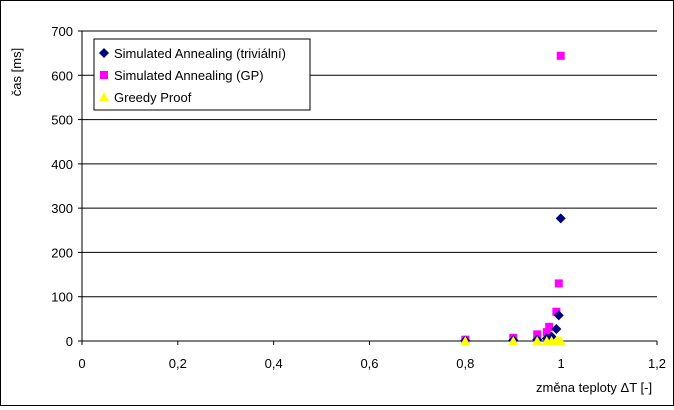  What do you see at coordinates (62, 120) in the screenshot?
I see `y-tick-label: 500` at bounding box center [62, 120].